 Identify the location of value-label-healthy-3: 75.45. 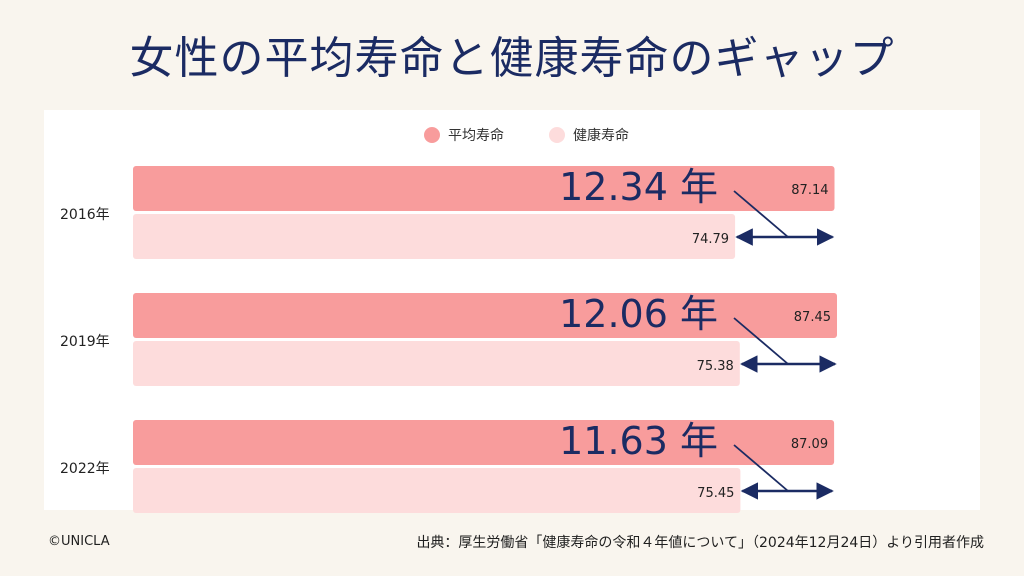
(715, 493).